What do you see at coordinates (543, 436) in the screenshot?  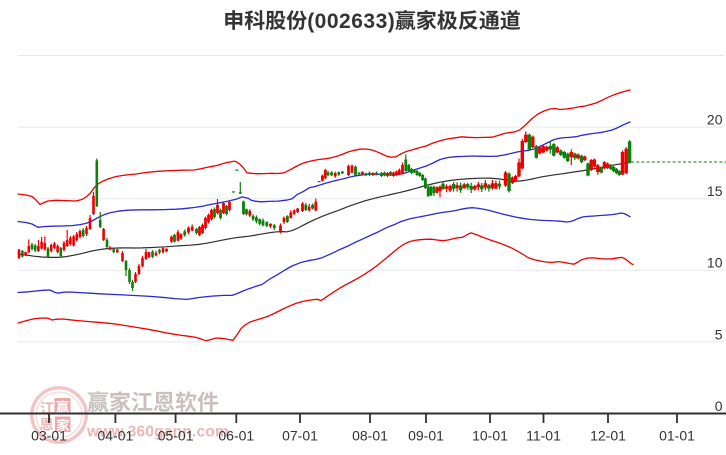 I see `svg-text: 11-01` at bounding box center [543, 436].